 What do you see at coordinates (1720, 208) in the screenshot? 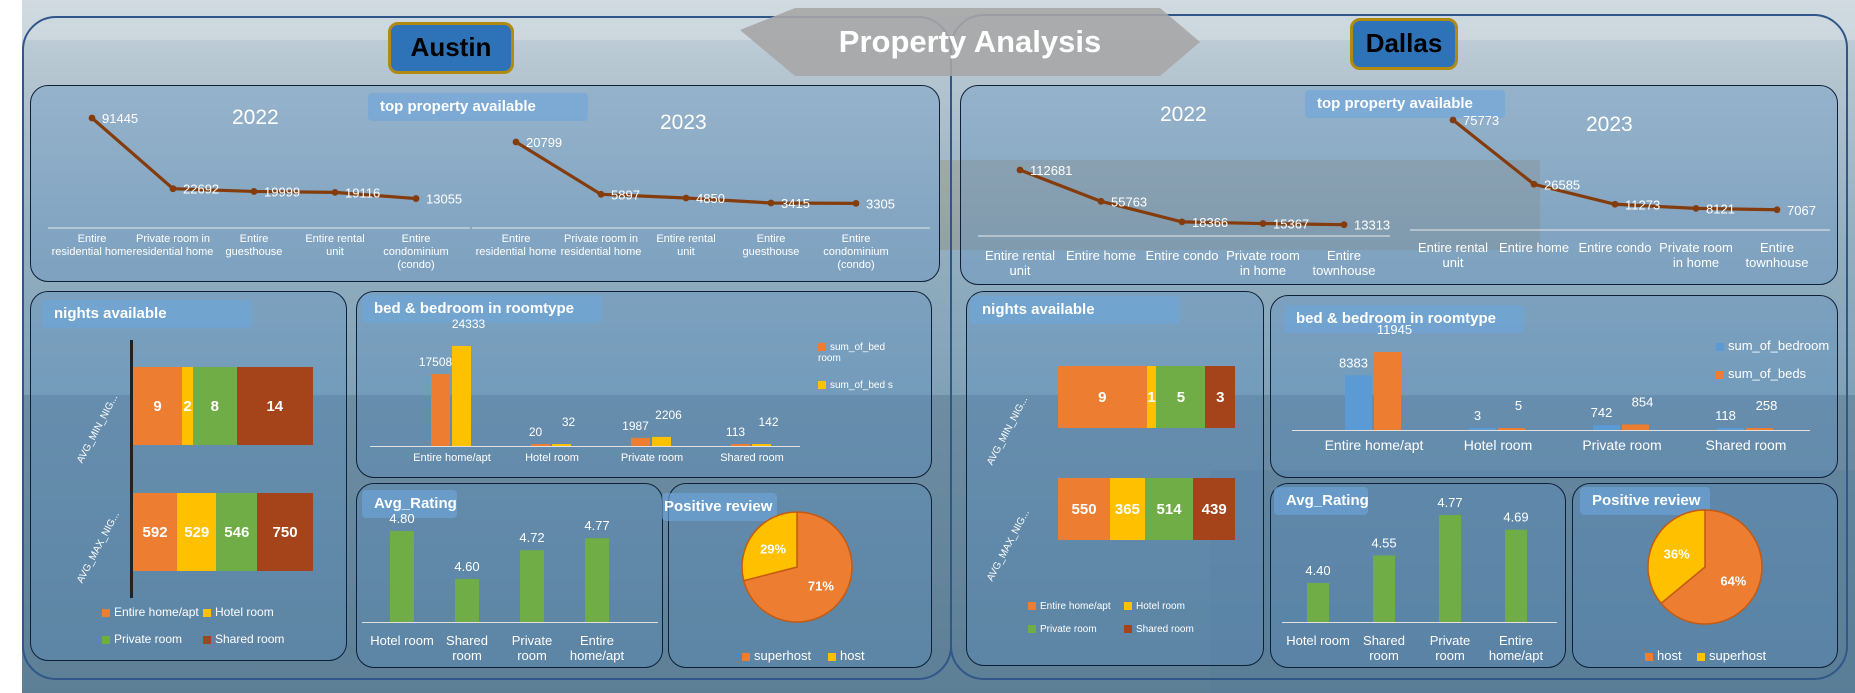
I see `dallas-2023-value-label: 8121` at bounding box center [1720, 208].